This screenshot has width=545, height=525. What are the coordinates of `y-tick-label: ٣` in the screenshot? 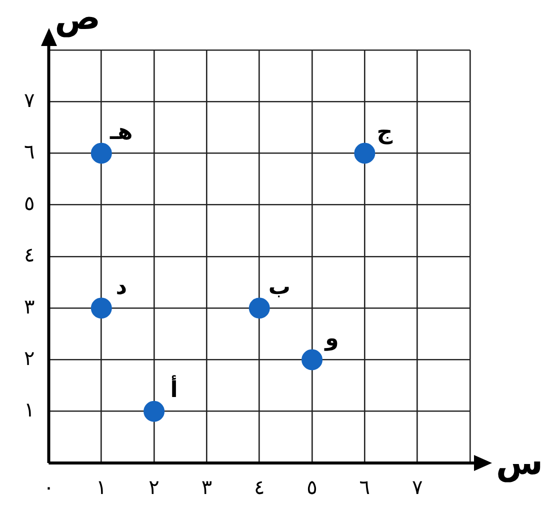 It's located at (29, 306).